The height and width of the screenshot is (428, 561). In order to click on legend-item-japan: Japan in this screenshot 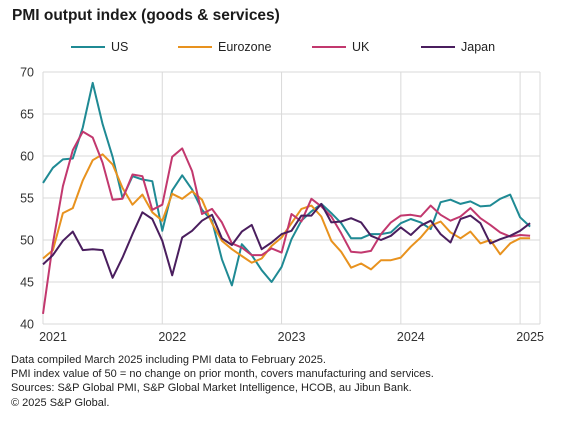, I will do `click(458, 47)`.